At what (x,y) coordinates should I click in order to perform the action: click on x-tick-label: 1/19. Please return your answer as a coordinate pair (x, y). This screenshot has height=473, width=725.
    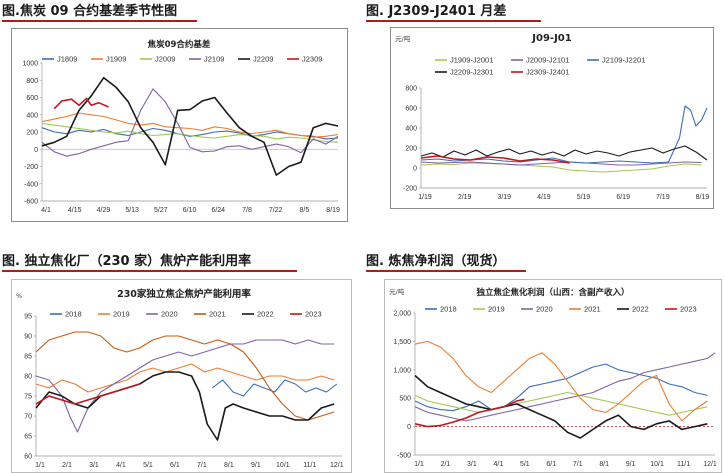
    Looking at the image, I should click on (425, 197).